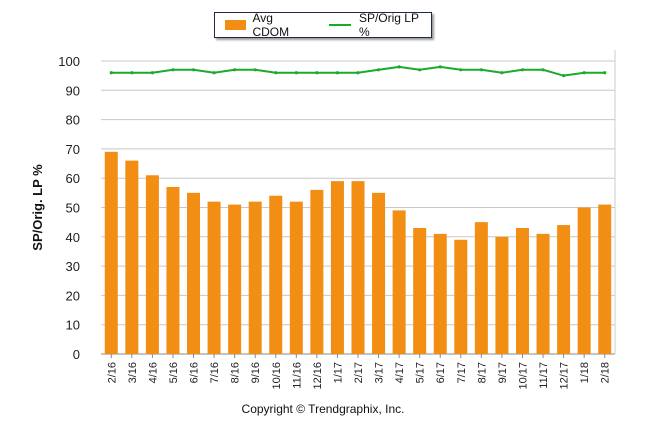 This screenshot has width=646, height=434. Describe the element at coordinates (73, 266) in the screenshot. I see `y-tick-label: 30` at that location.